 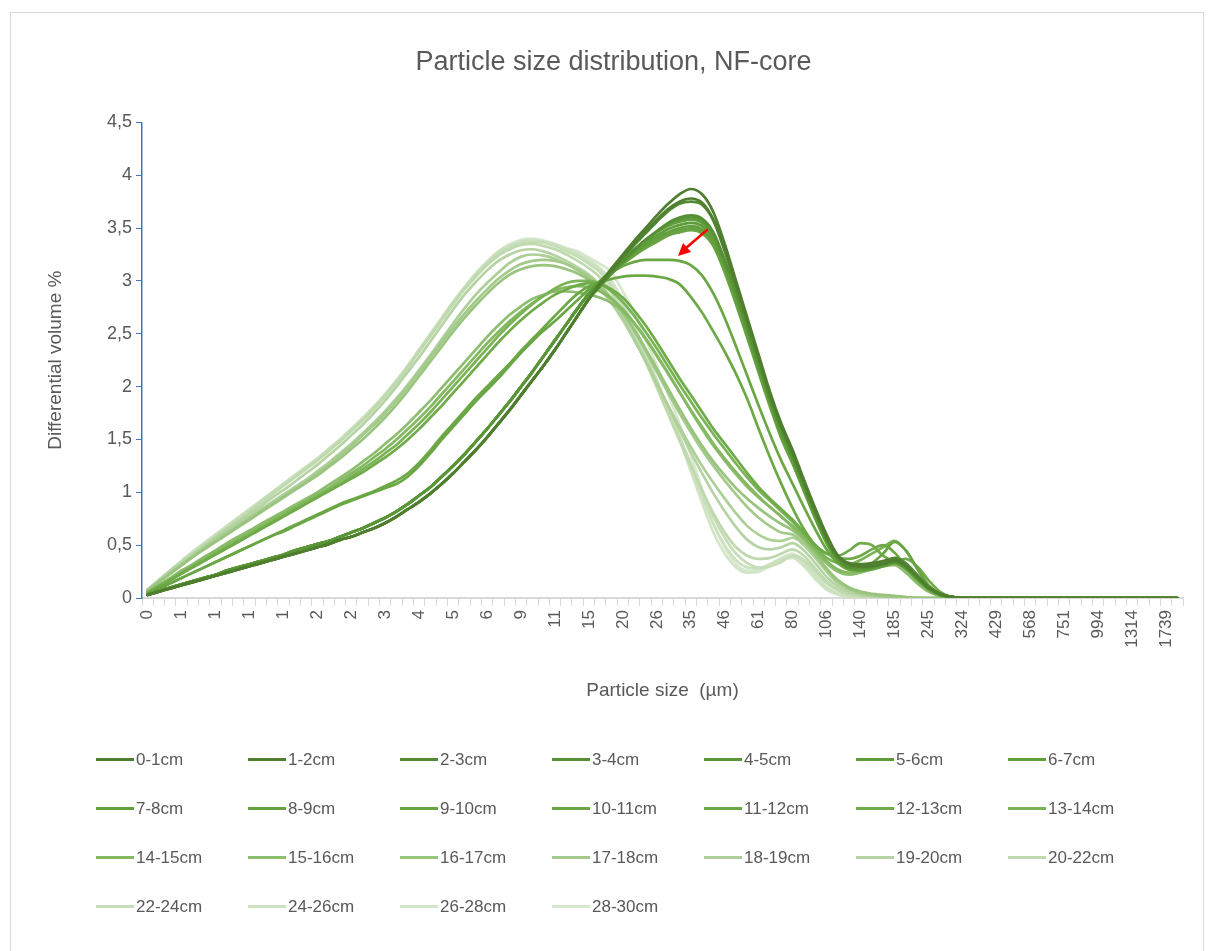 I want to click on legend-label: 18-19cm, so click(x=777, y=857).